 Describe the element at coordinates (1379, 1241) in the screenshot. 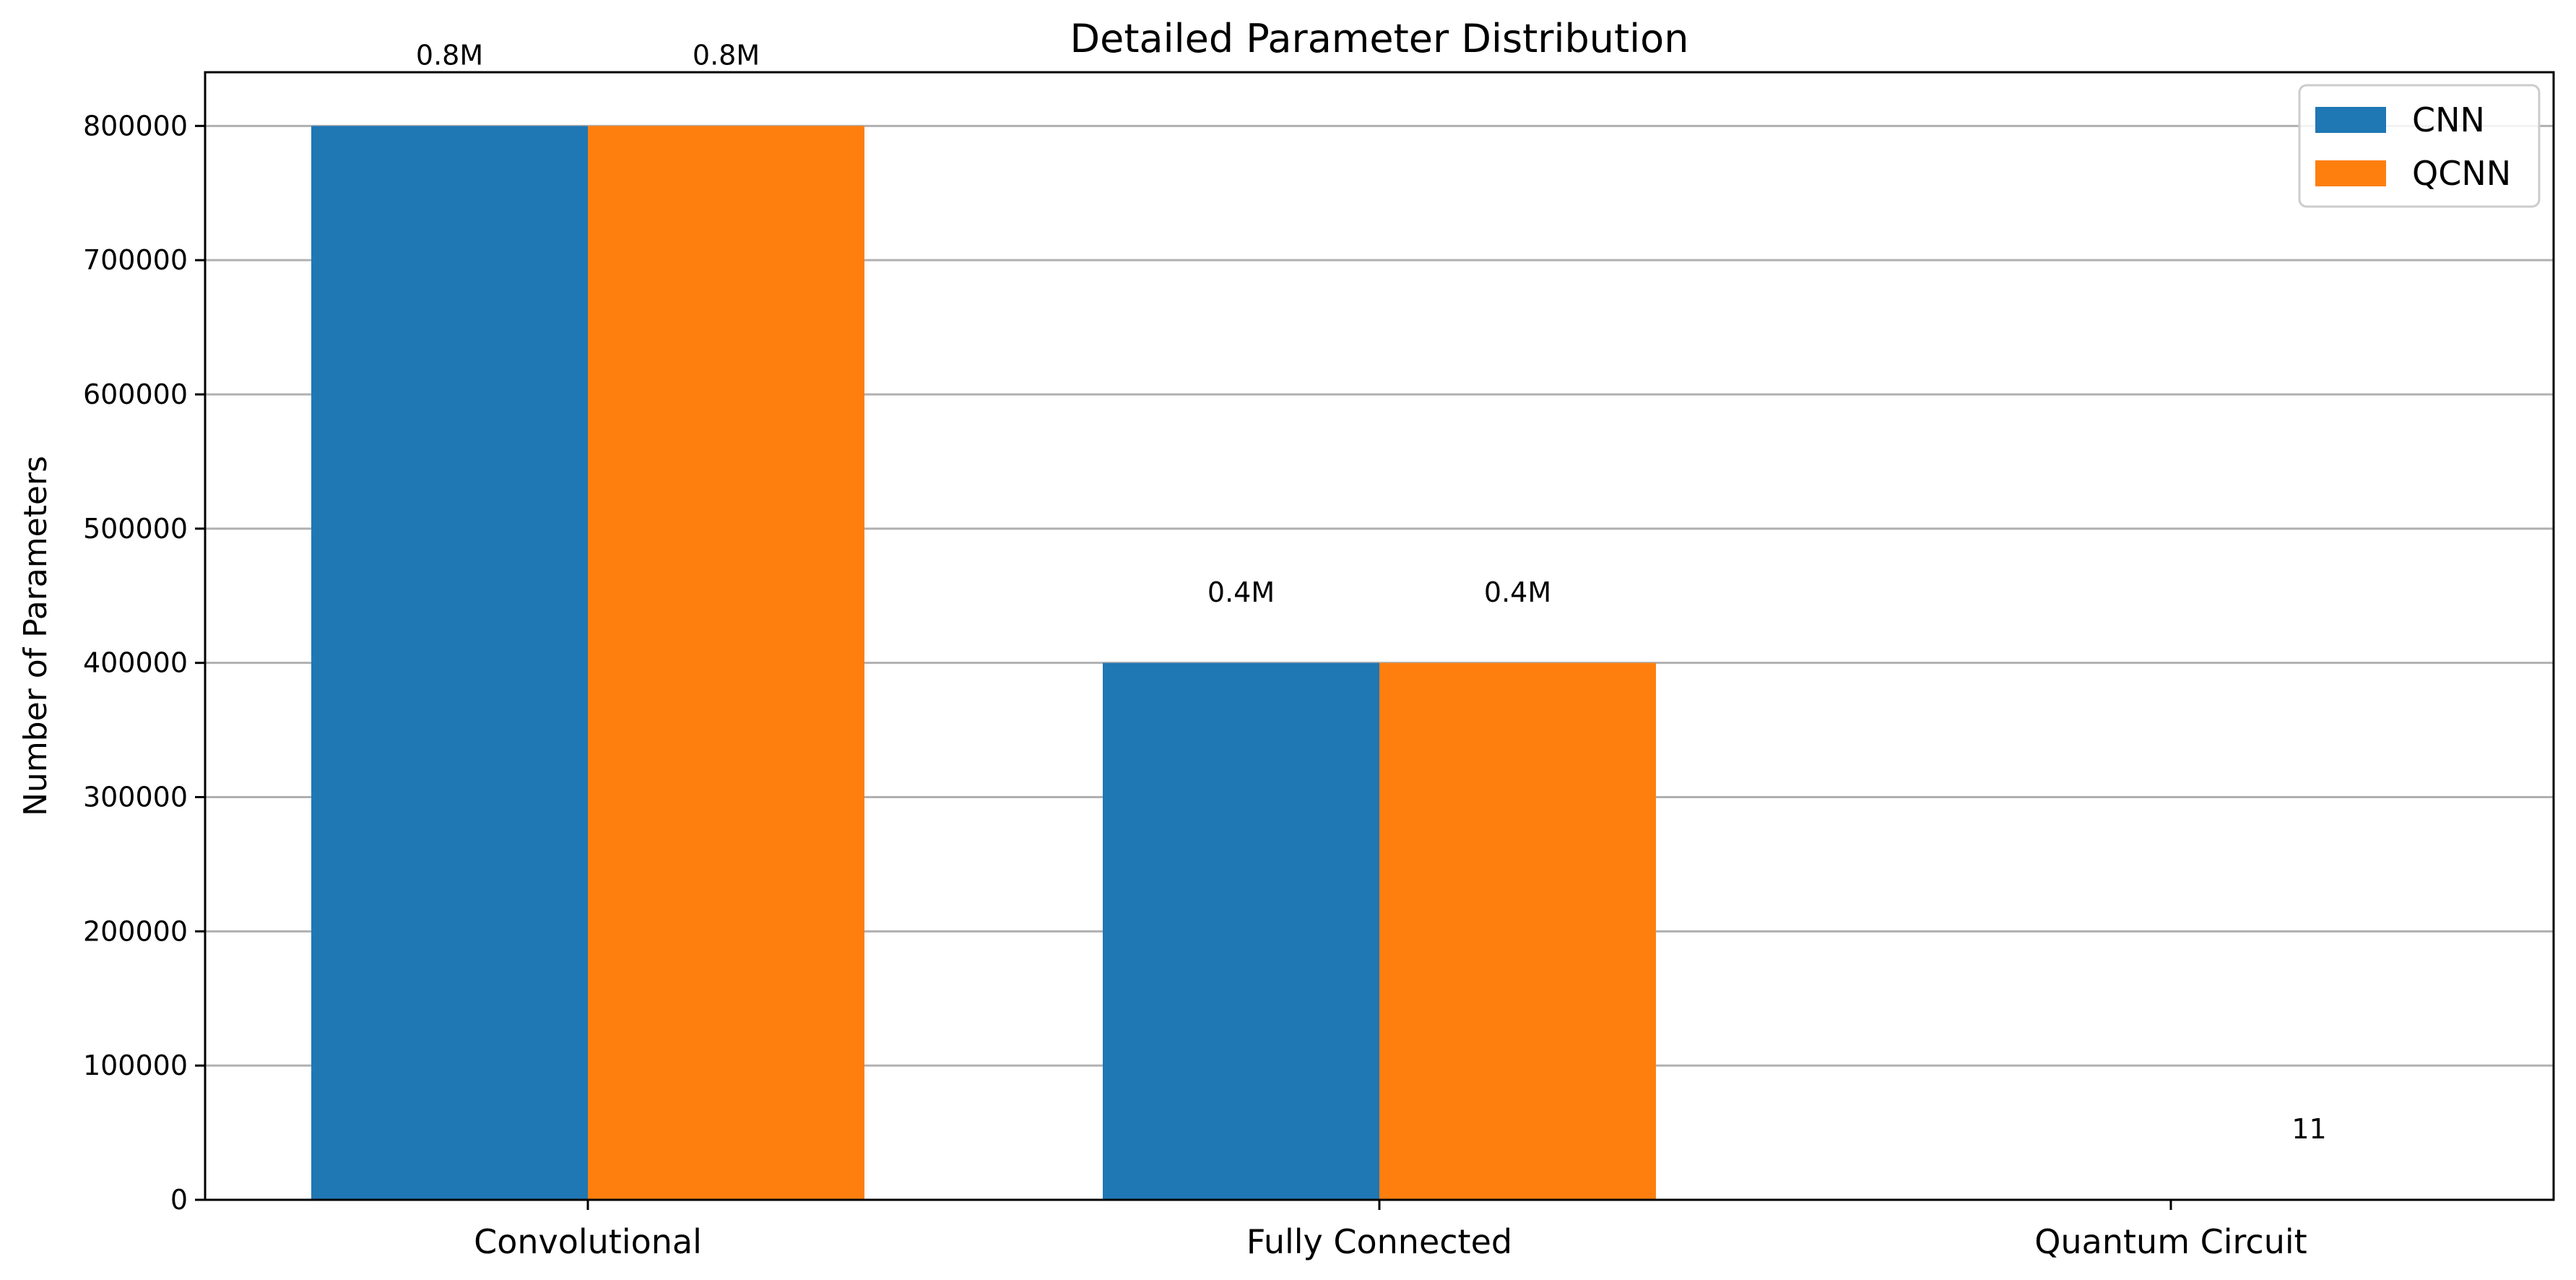

I see `x-tick-label: Fully Connected` at that location.